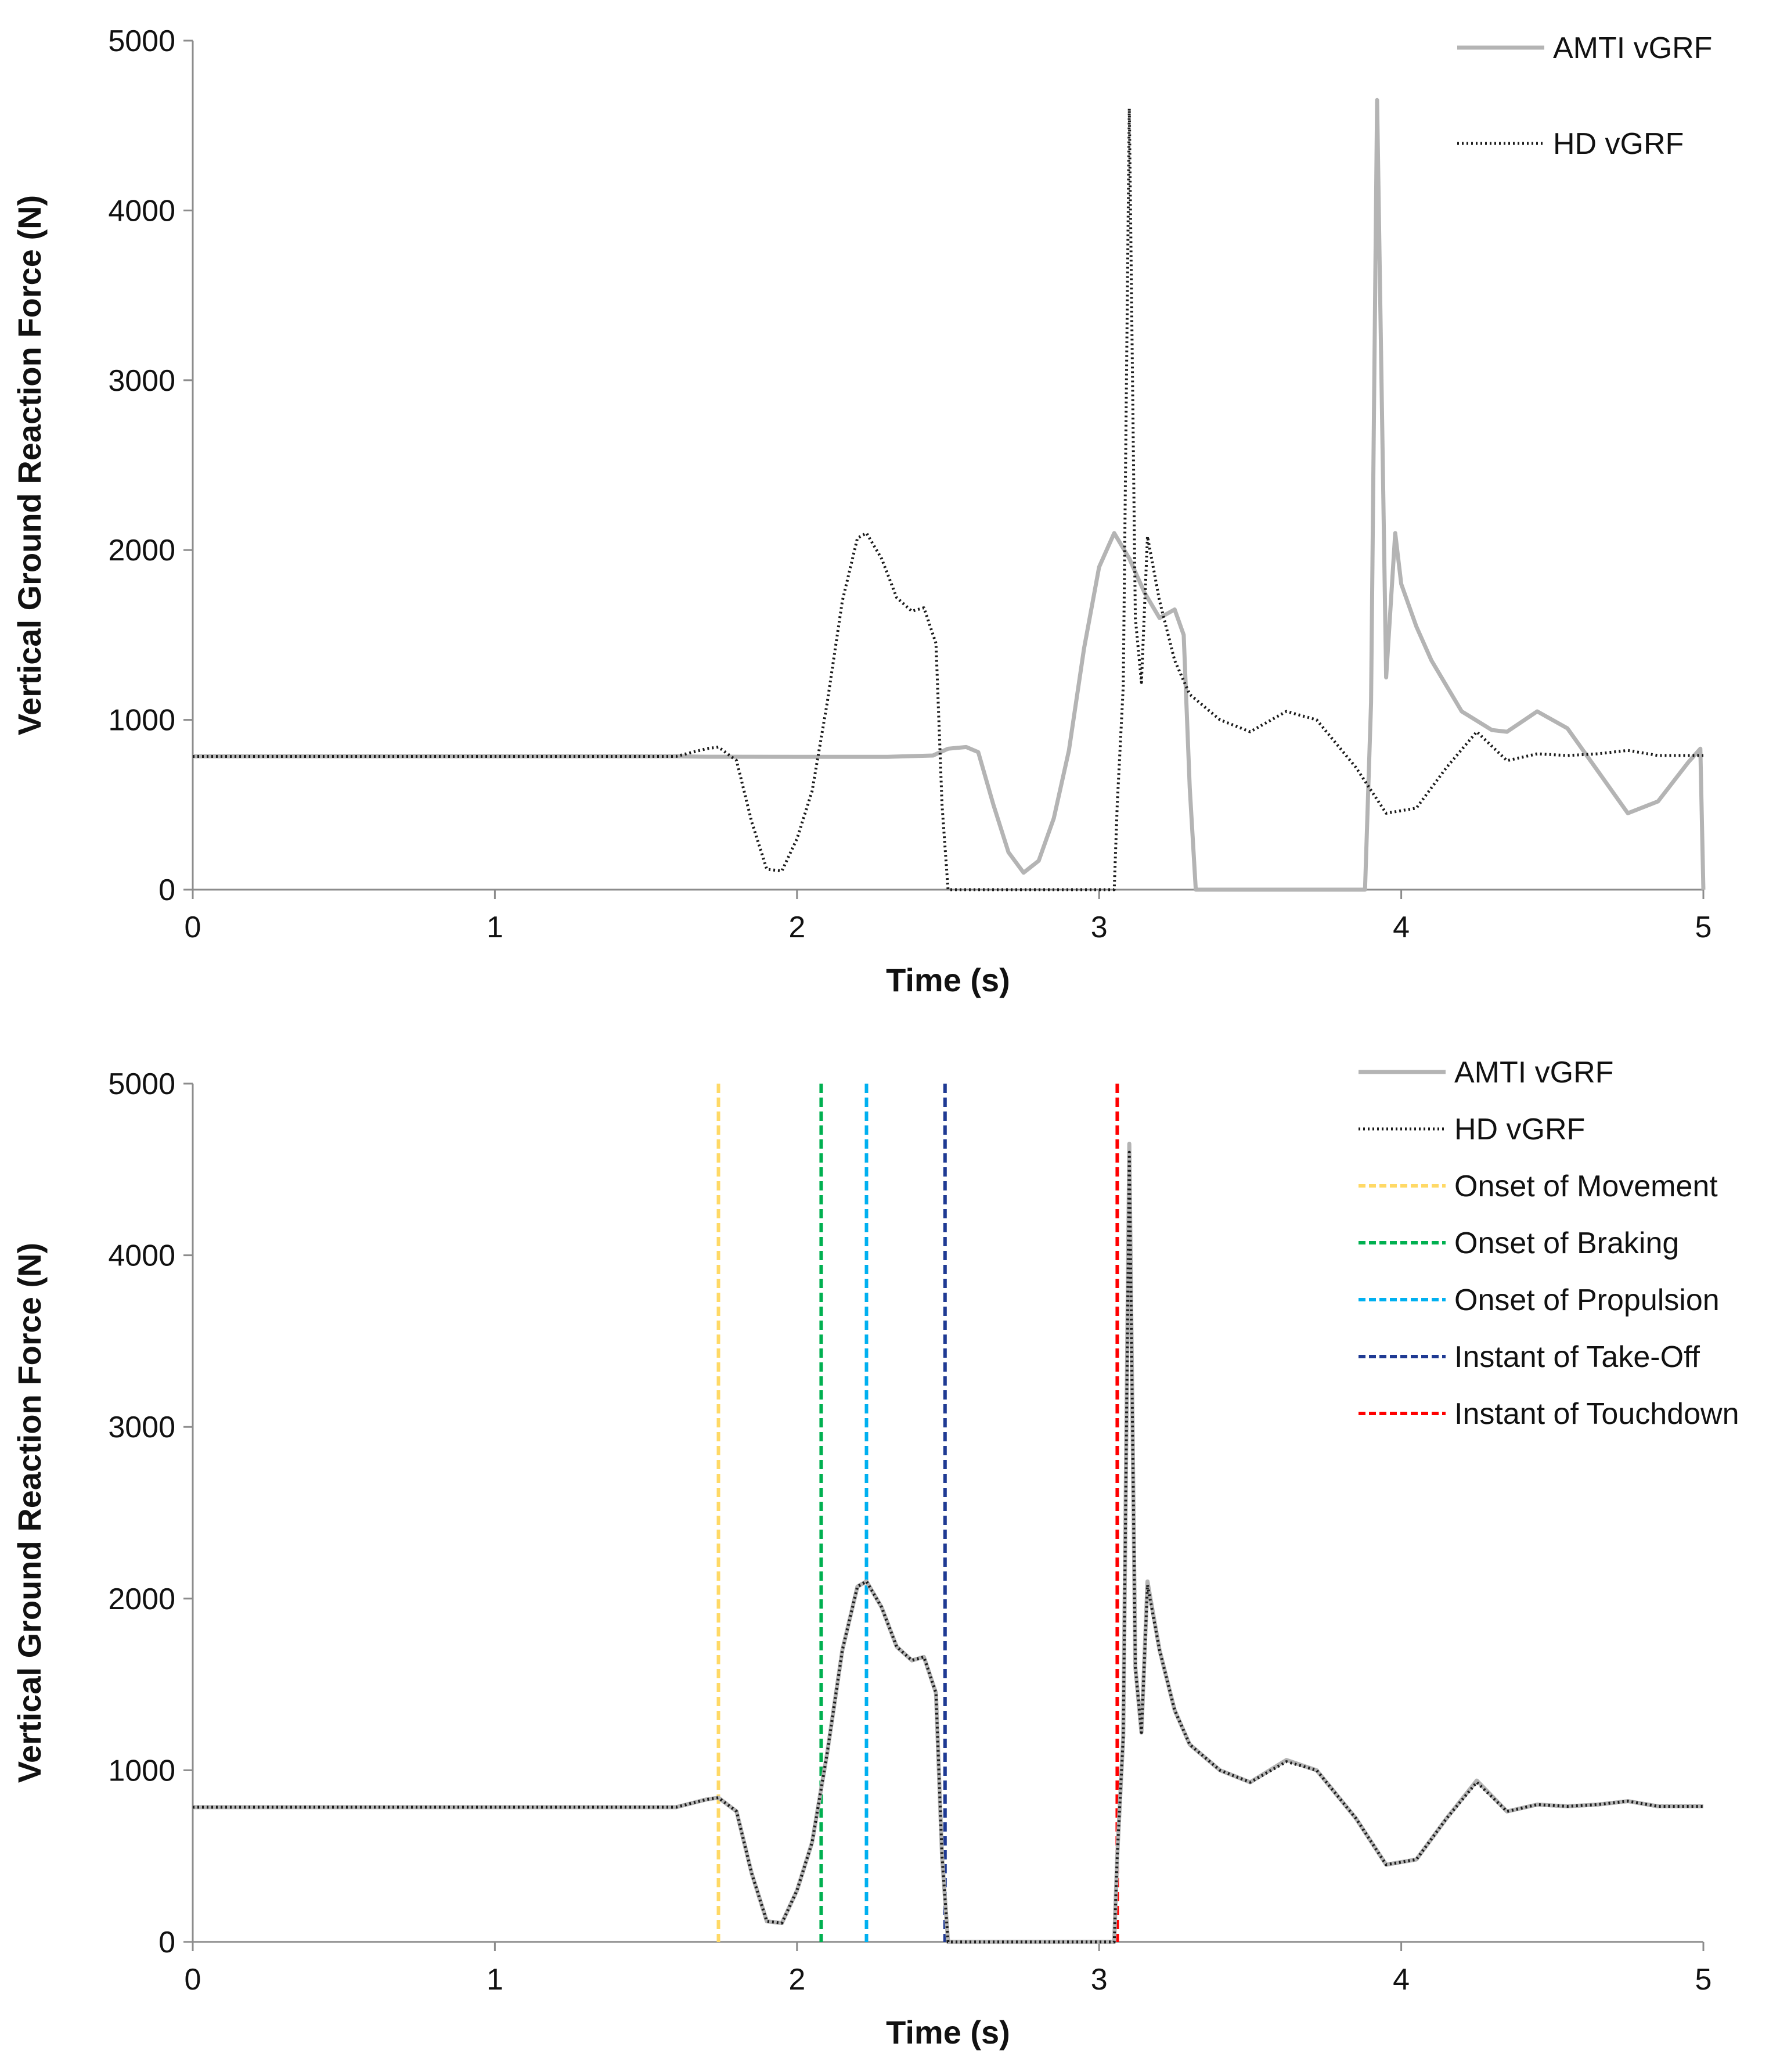  Describe the element at coordinates (1586, 1186) in the screenshot. I see `legend-label-onset-of-movement: Onset of Movement` at that location.